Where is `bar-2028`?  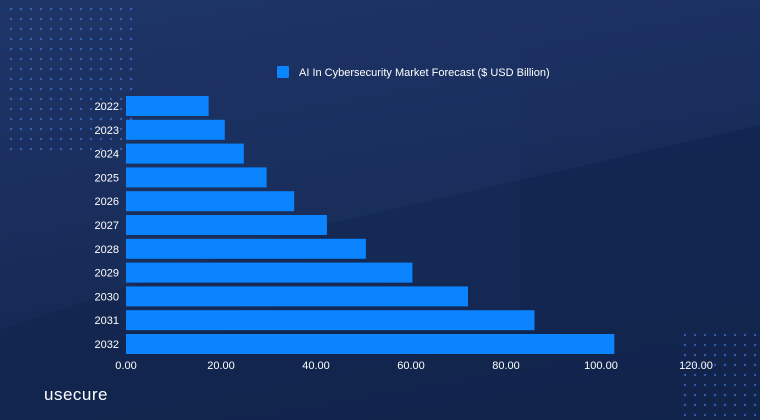 bar-2028 is located at coordinates (246, 248).